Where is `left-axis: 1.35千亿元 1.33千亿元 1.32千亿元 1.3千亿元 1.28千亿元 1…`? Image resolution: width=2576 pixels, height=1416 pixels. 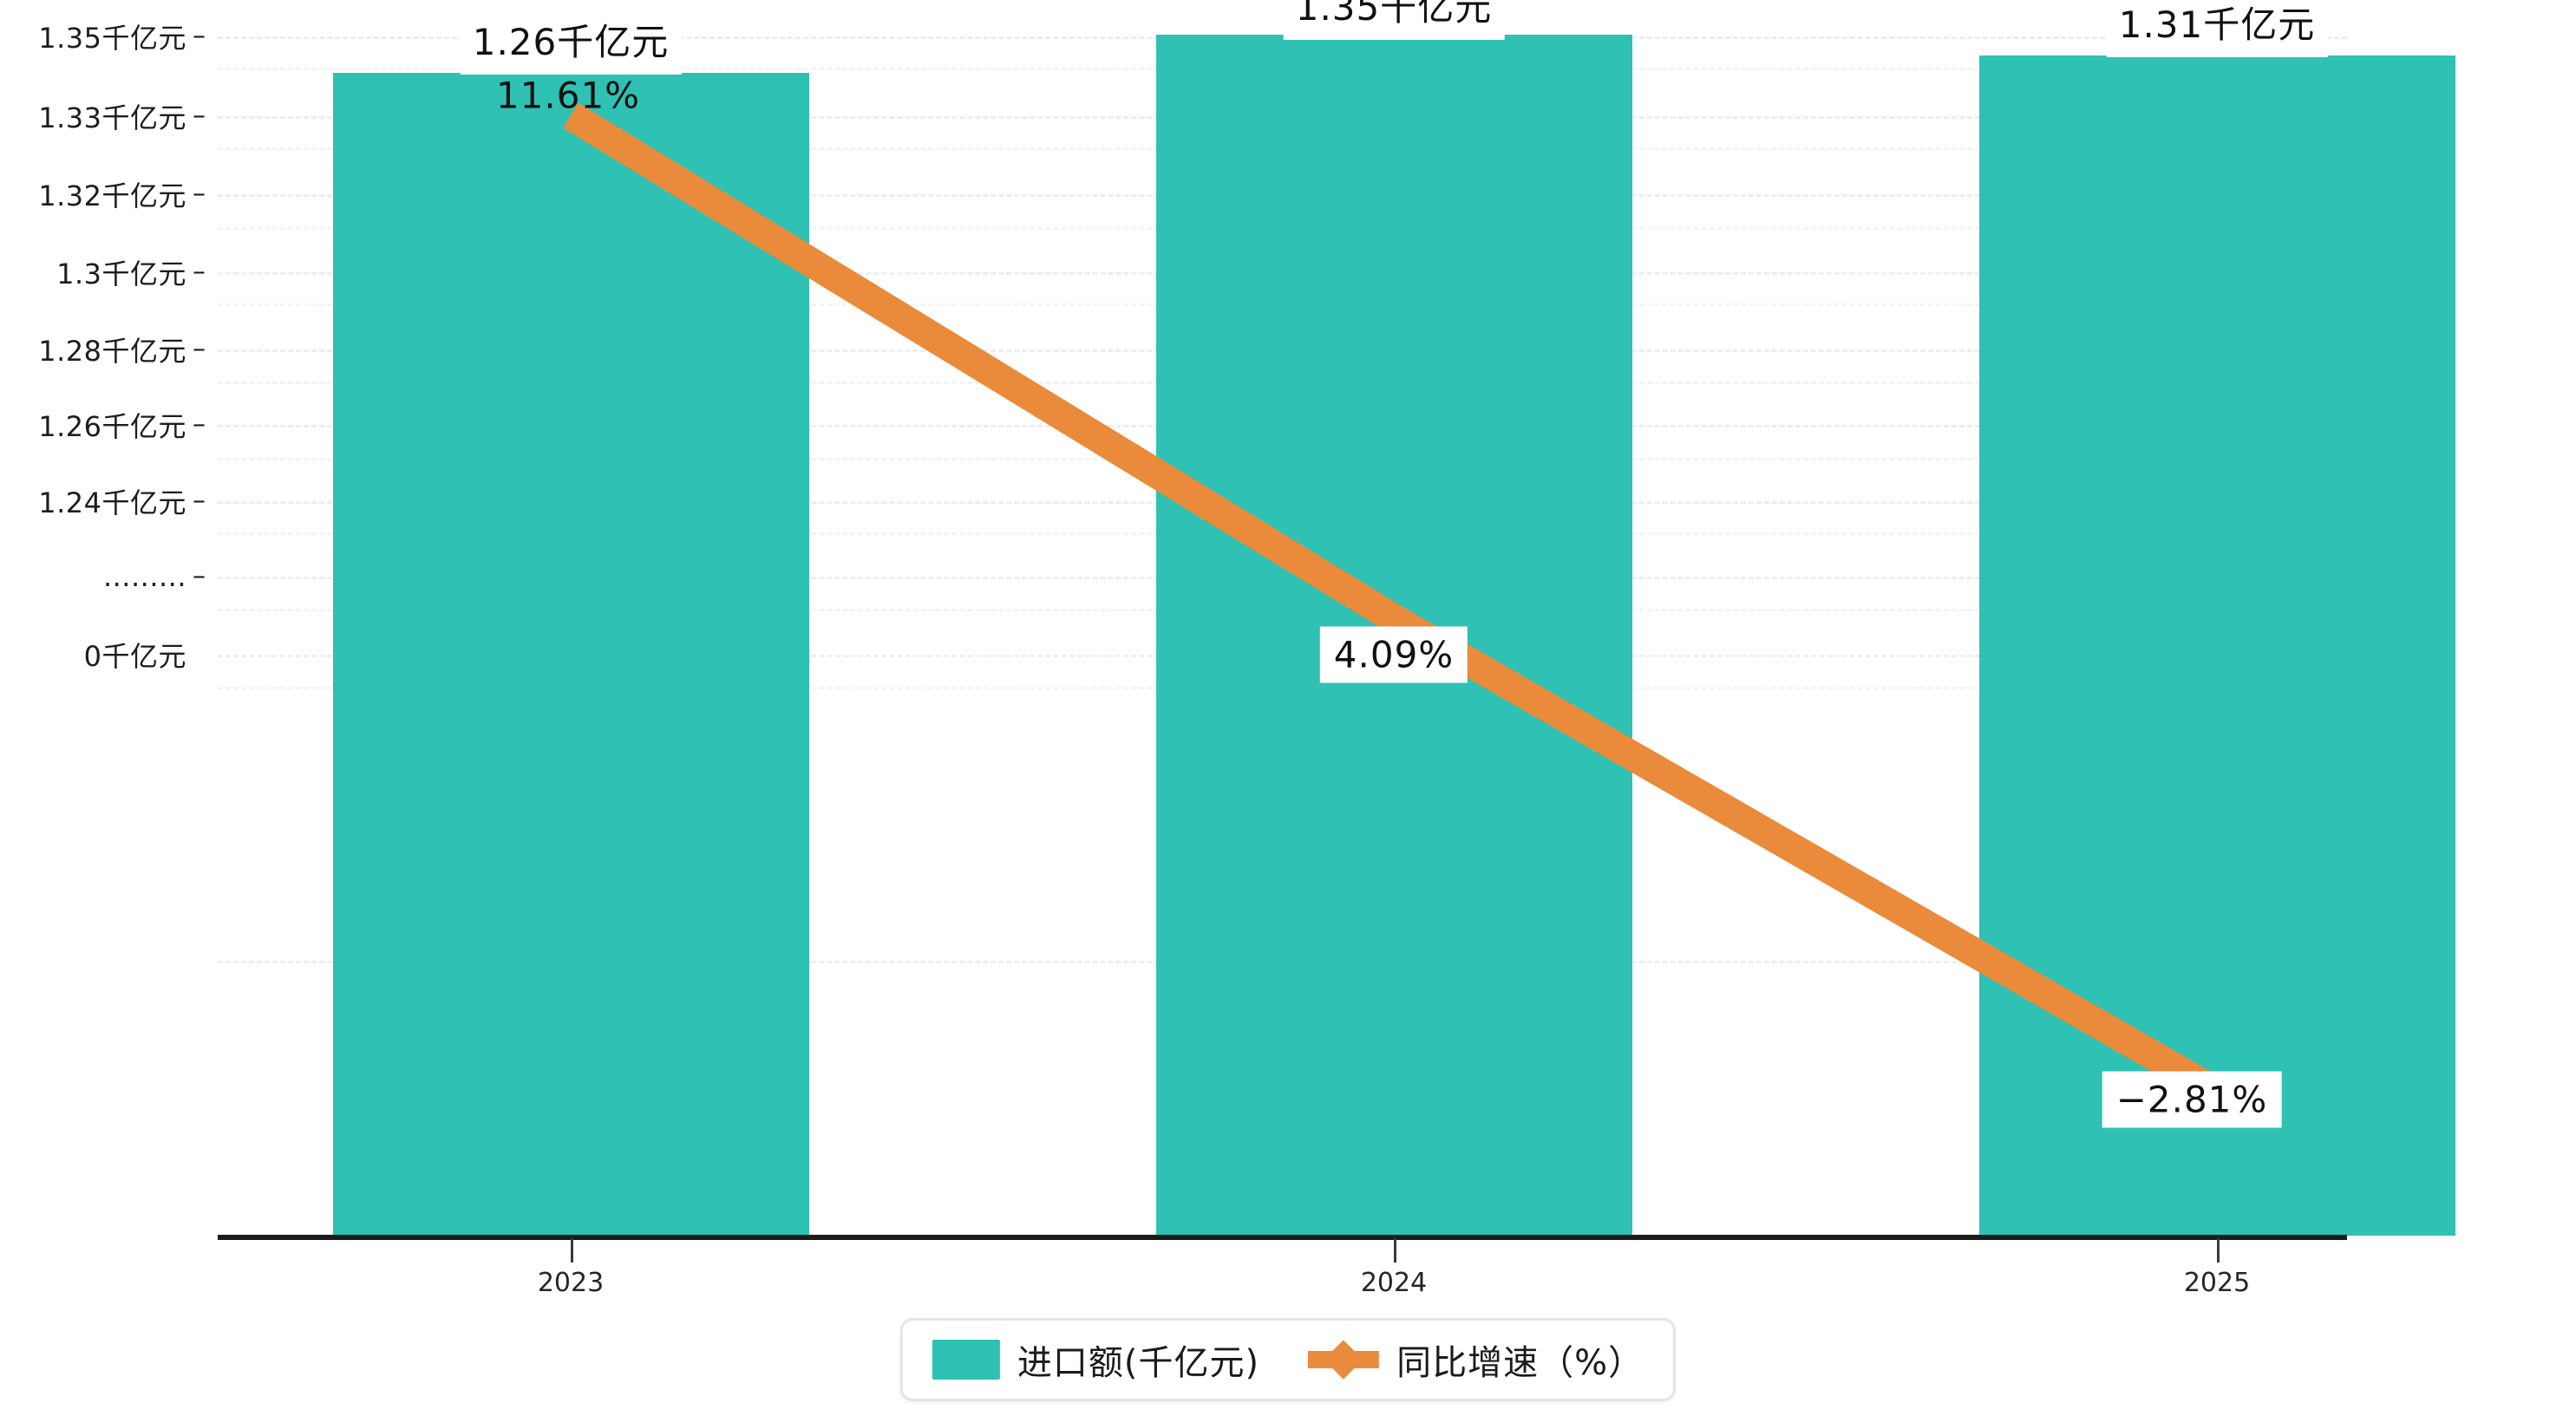
left-axis: 1.35千亿元 1.33千亿元 1.32千亿元 1.3千亿元 1.28千亿元 1… is located at coordinates (93, 708).